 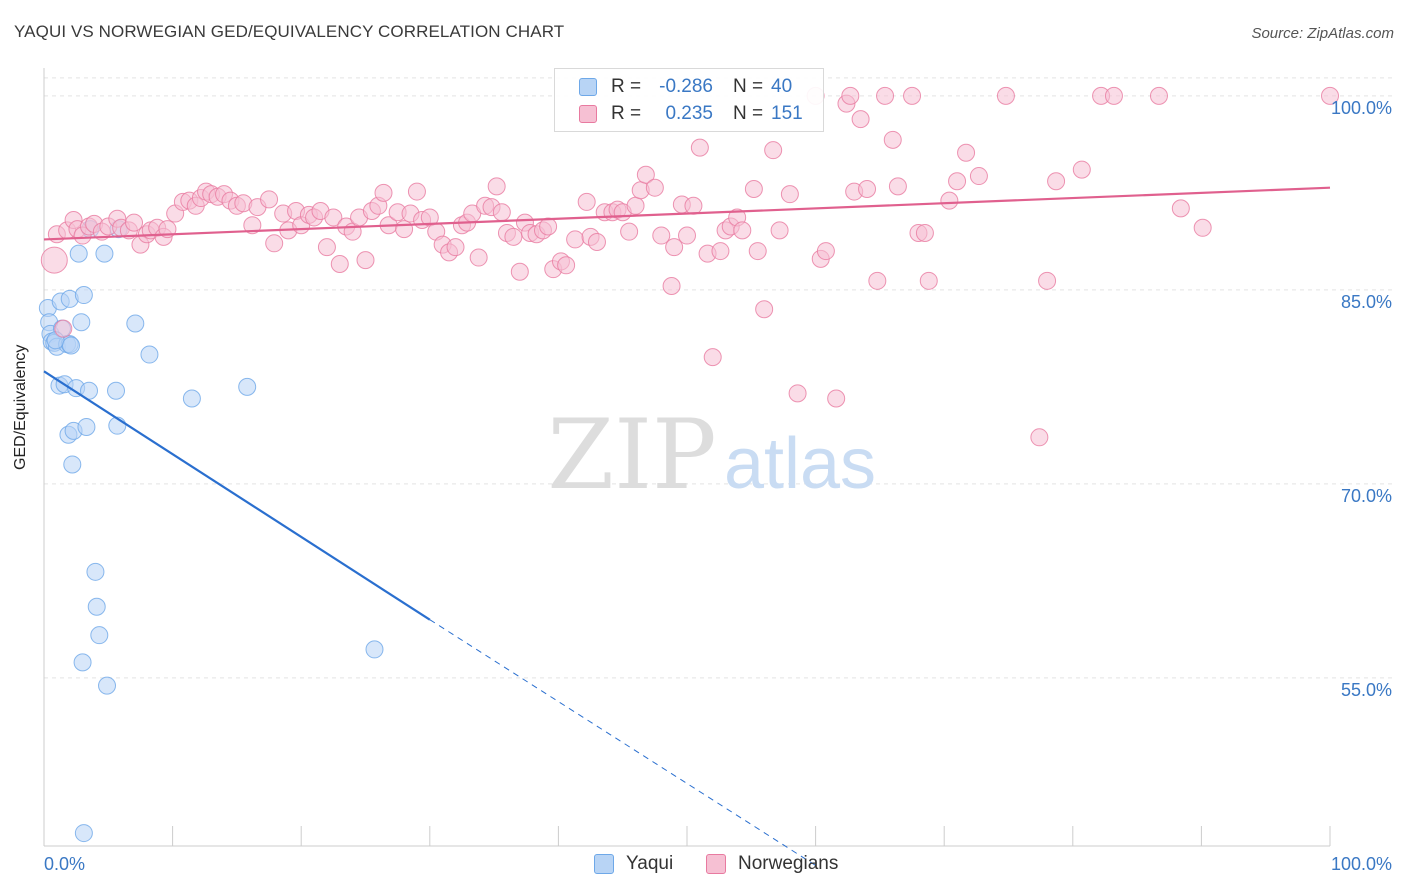 I want to click on series-swatch-norwegians, so click(x=716, y=864).